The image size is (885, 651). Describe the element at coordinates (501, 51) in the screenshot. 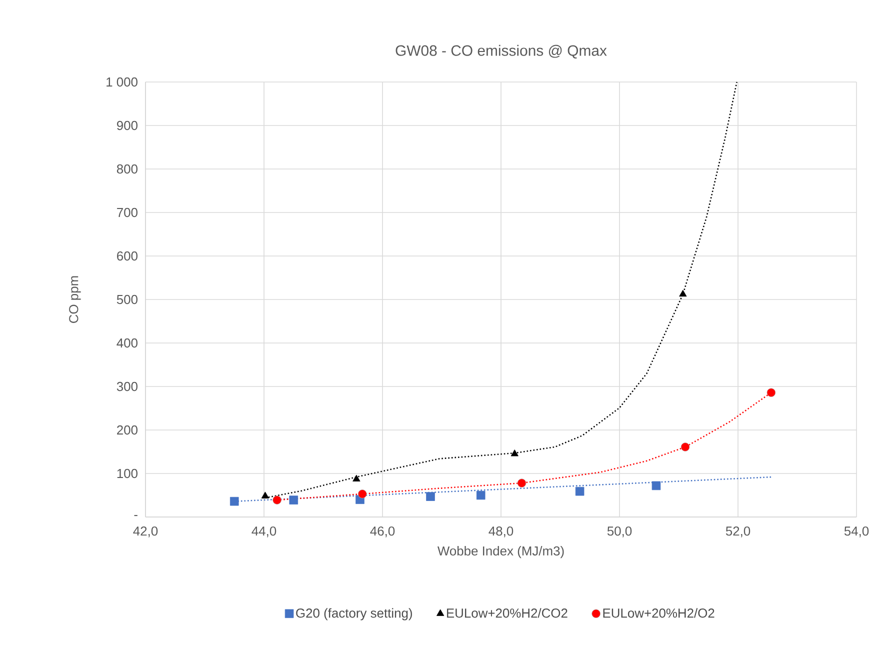

I see `chart-title: GW08 - CO emissions @ Qmax` at that location.